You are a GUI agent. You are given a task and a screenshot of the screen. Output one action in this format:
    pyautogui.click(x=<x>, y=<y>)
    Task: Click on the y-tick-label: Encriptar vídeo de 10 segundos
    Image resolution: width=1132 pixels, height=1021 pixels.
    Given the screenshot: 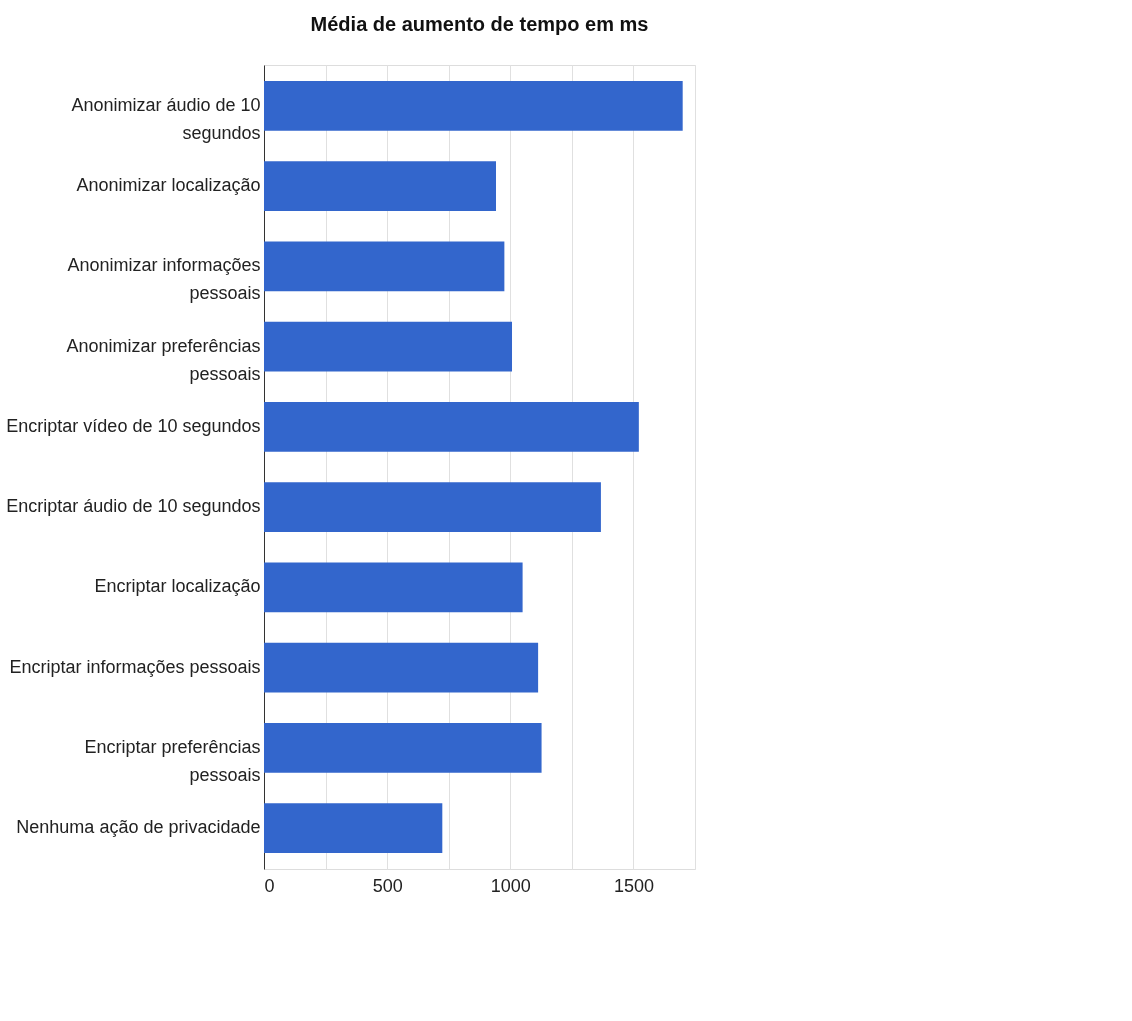 What is the action you would take?
    pyautogui.click(x=133, y=425)
    